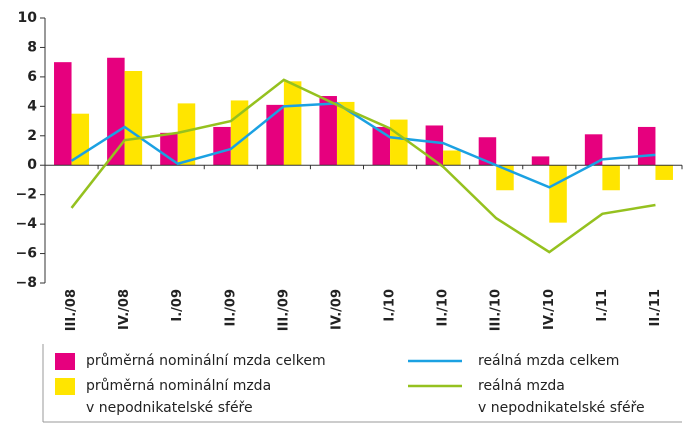  Describe the element at coordinates (496, 310) in the screenshot. I see `x-tick-label: III./10` at that location.